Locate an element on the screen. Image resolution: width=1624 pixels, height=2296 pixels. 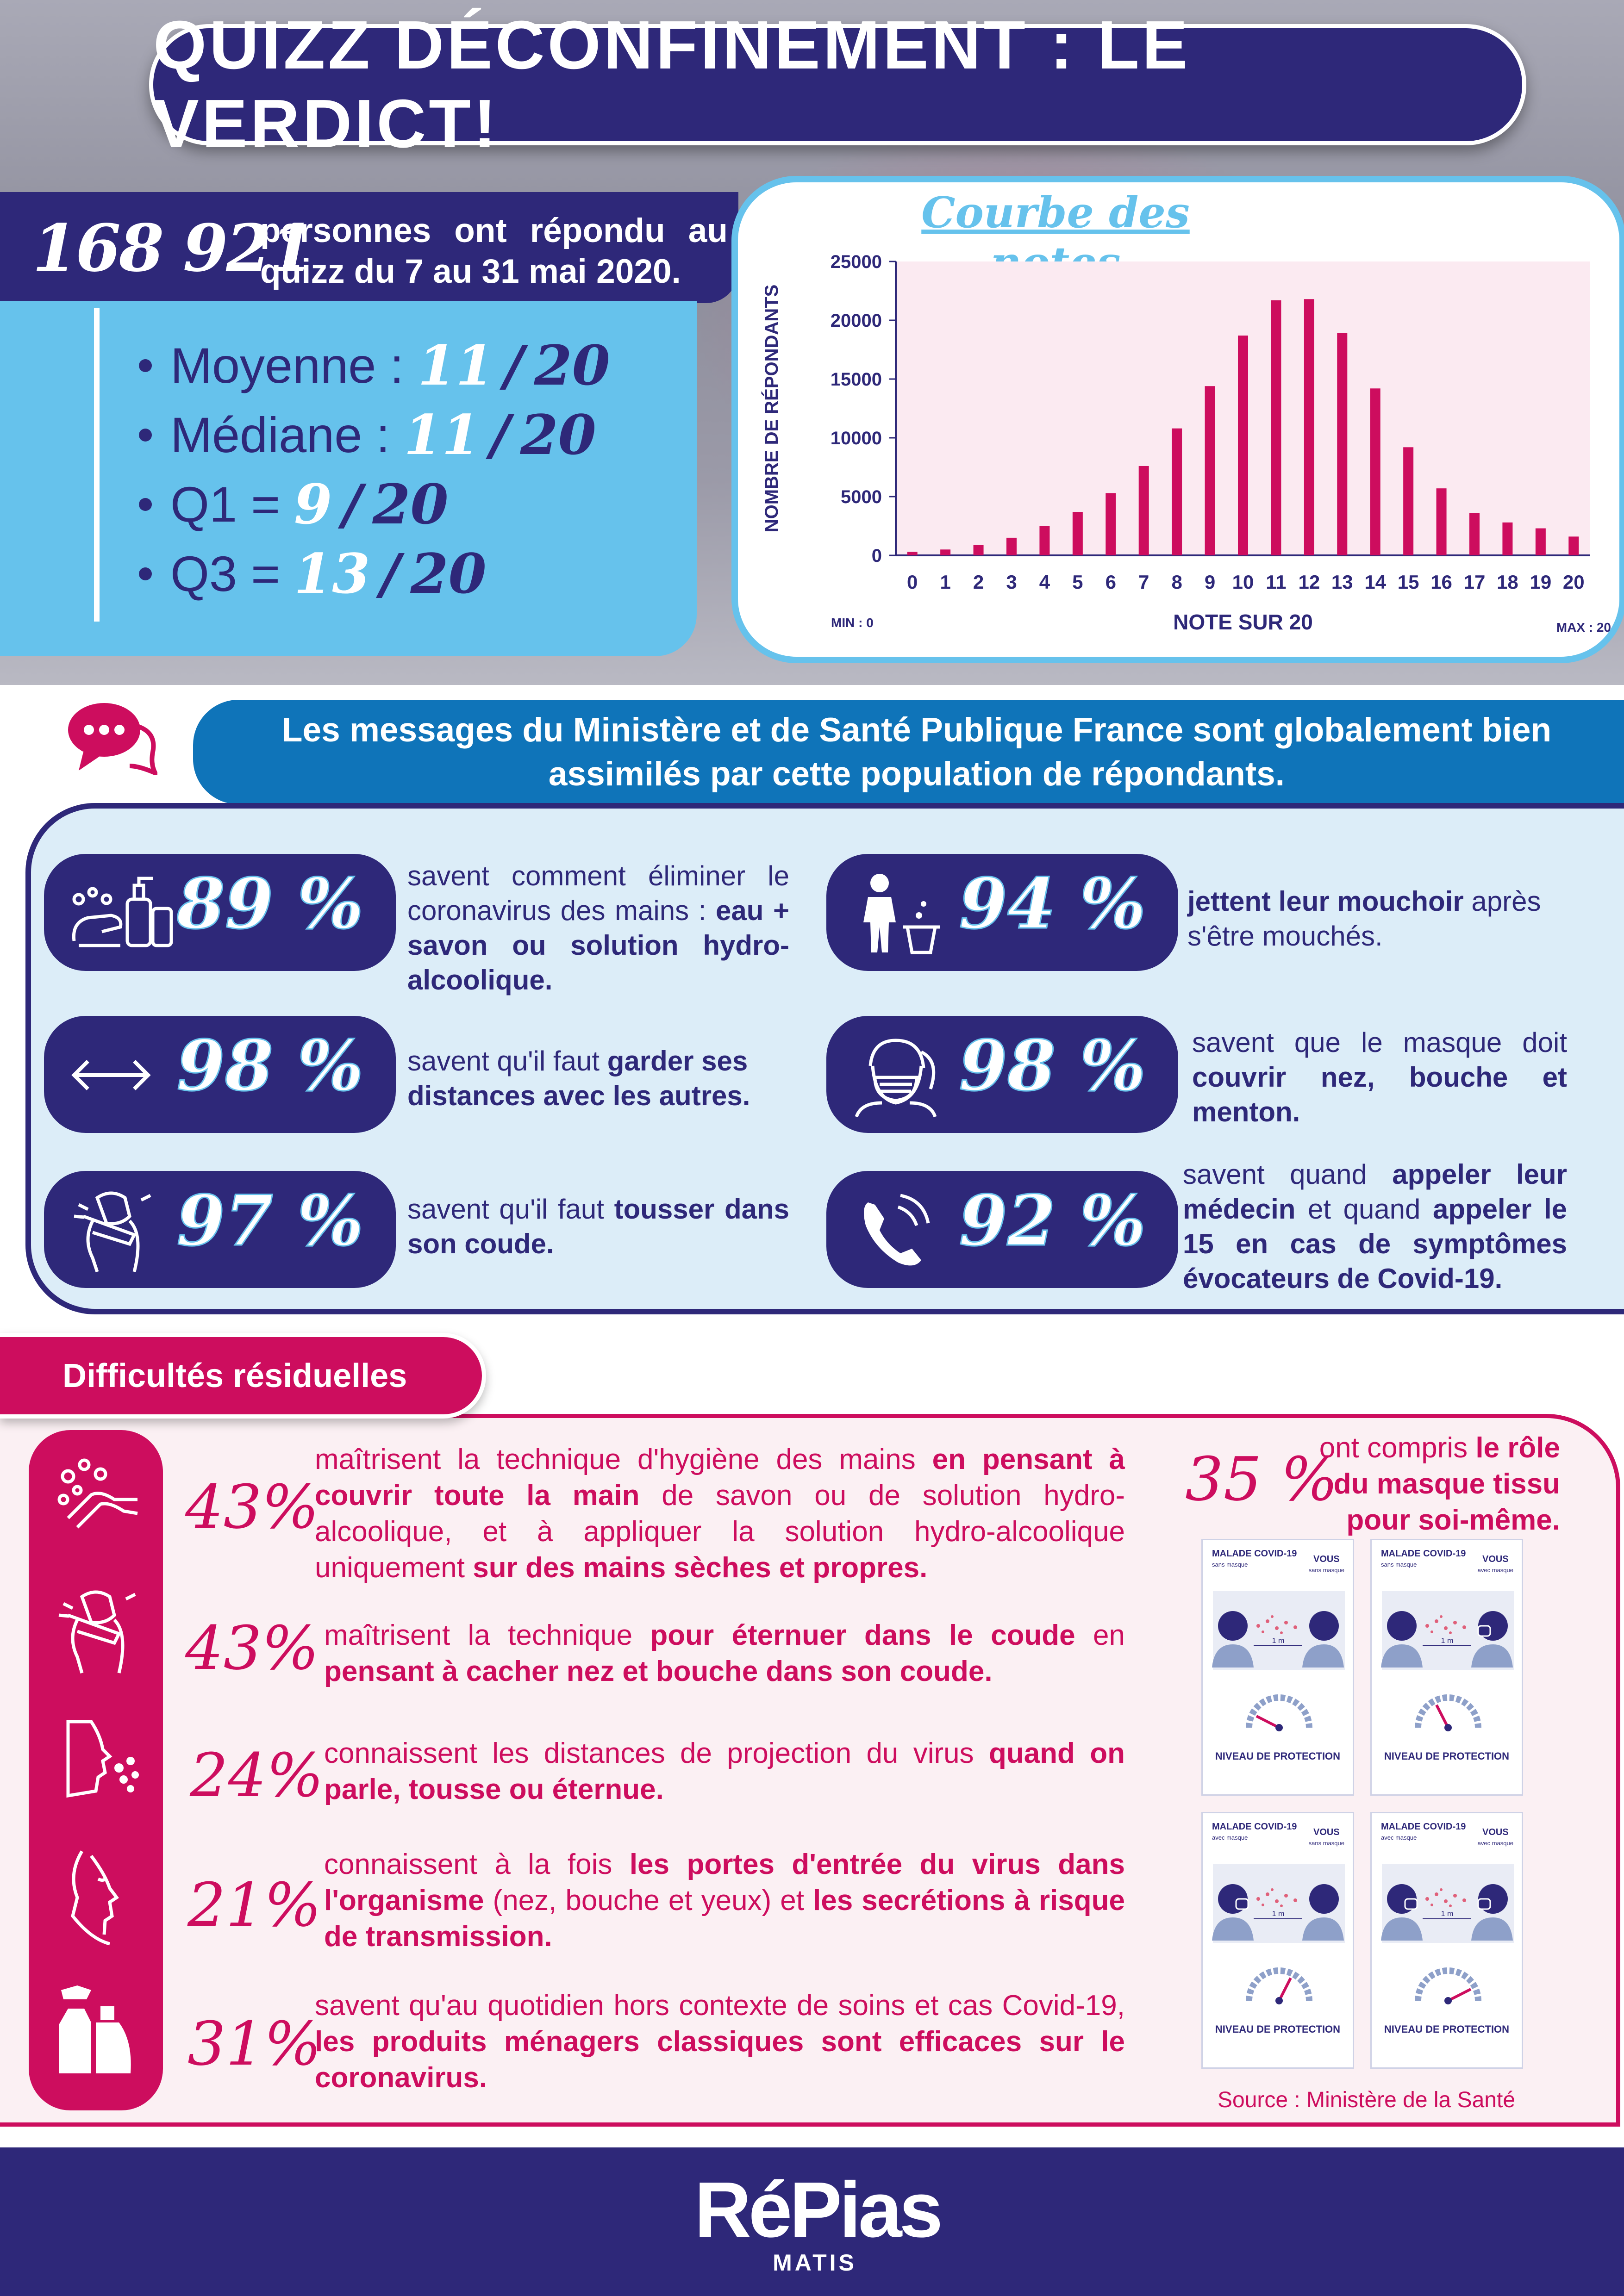
text-part: ont compris is located at coordinates (1397, 1448).